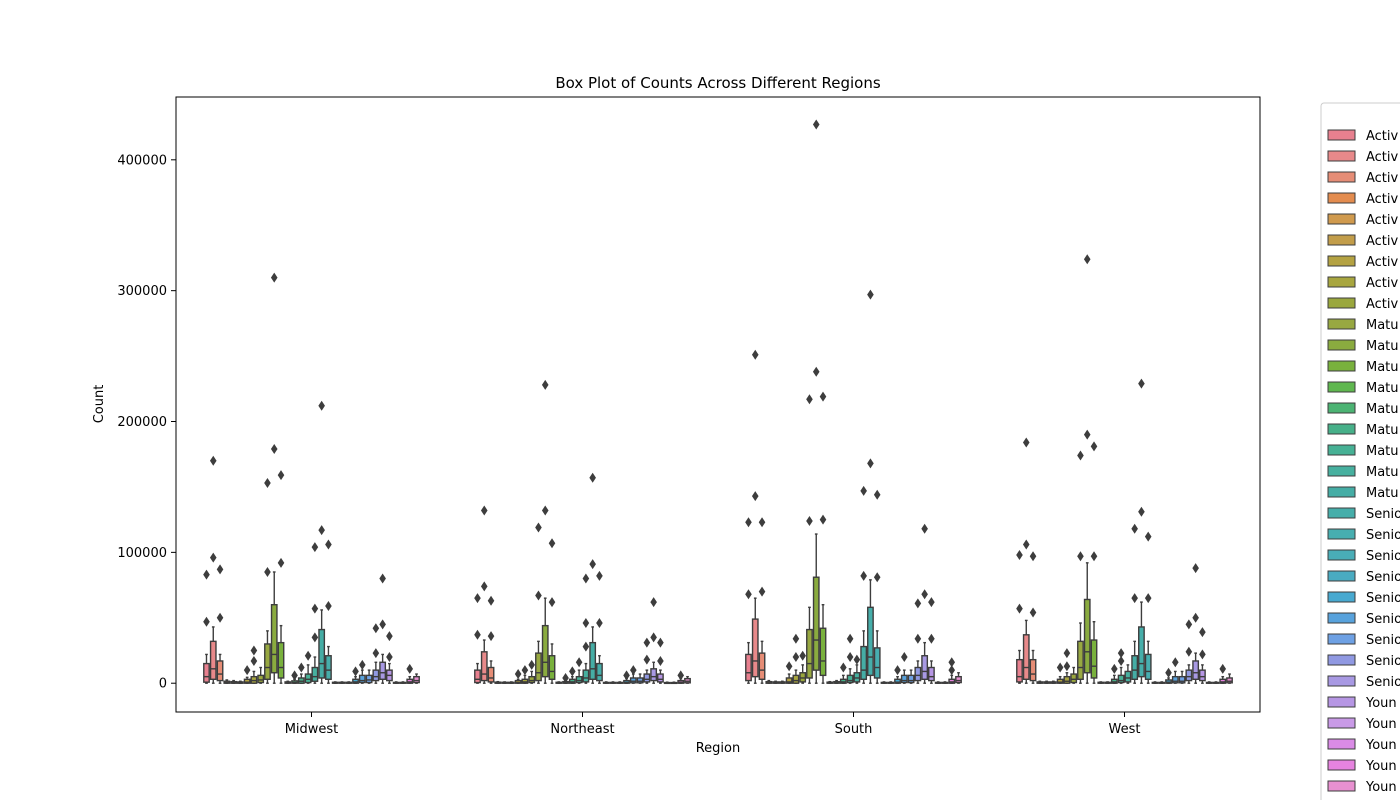 The image size is (1400, 804). Describe the element at coordinates (146, 422) in the screenshot. I see `y-axis: 0 100000 200000 300000 400000` at that location.